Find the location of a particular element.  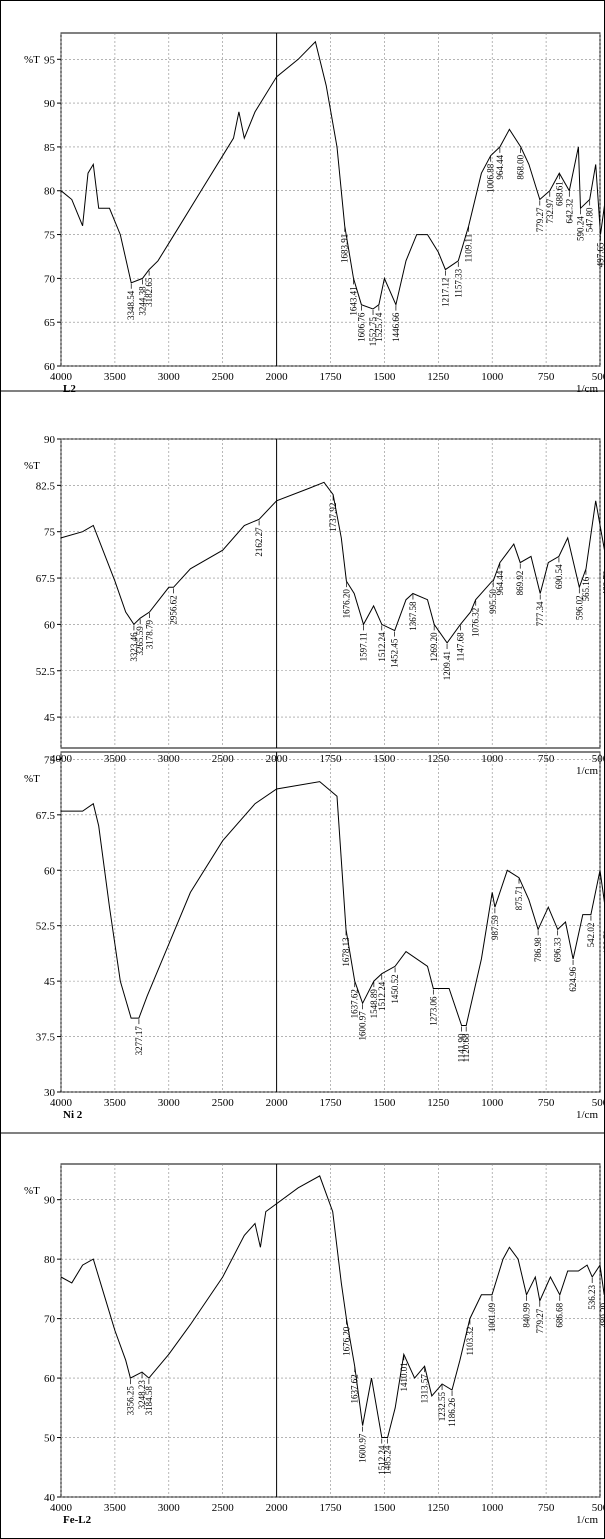

peak-label: 690.54 is located at coordinates (559, 576).